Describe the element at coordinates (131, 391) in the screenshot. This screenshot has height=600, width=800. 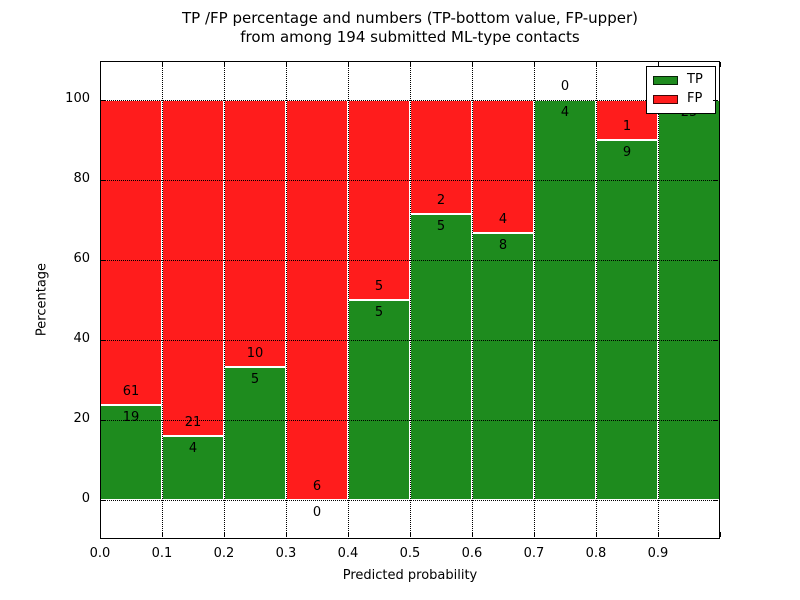
I see `fp-count-label: 61` at that location.